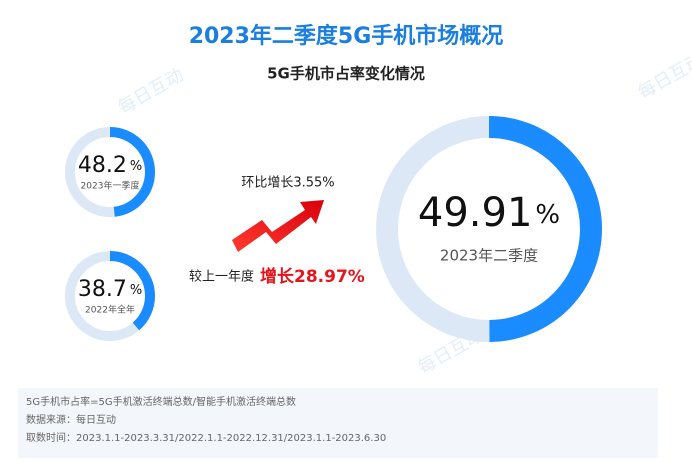 The width and height of the screenshot is (692, 462). I want to click on yoy-label: 增长28.97%, so click(312, 276).